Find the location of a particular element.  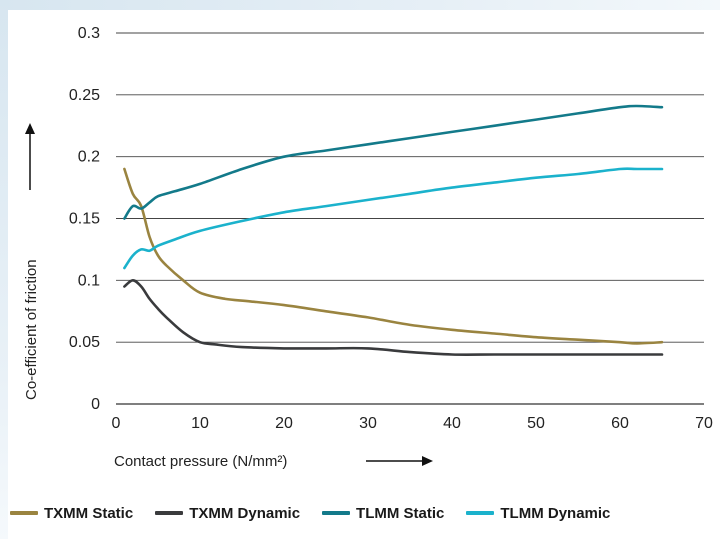

legend-item: TLMM Static is located at coordinates (383, 513).